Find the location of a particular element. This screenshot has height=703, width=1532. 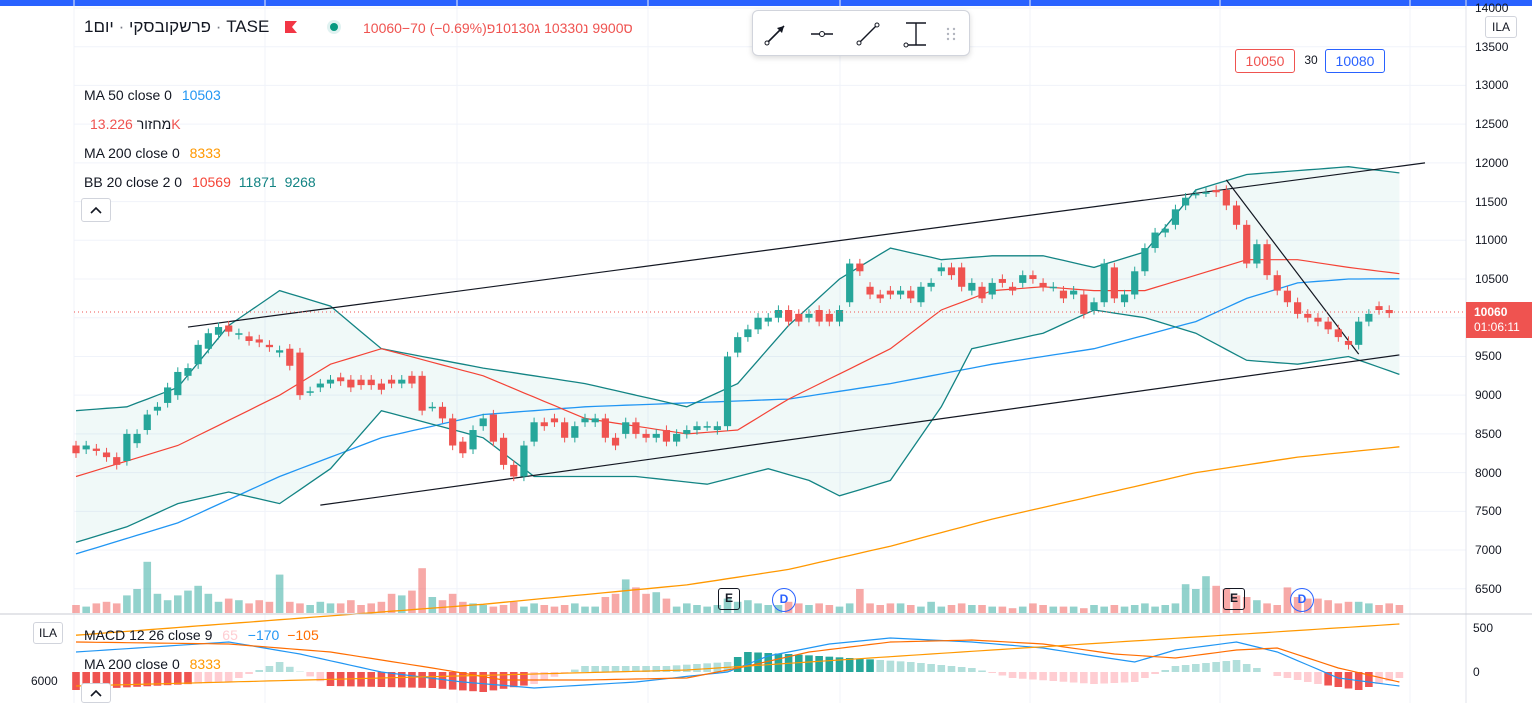

bb-legend: BB 20 close 2 0 10569 11871 9268 is located at coordinates (200, 182).